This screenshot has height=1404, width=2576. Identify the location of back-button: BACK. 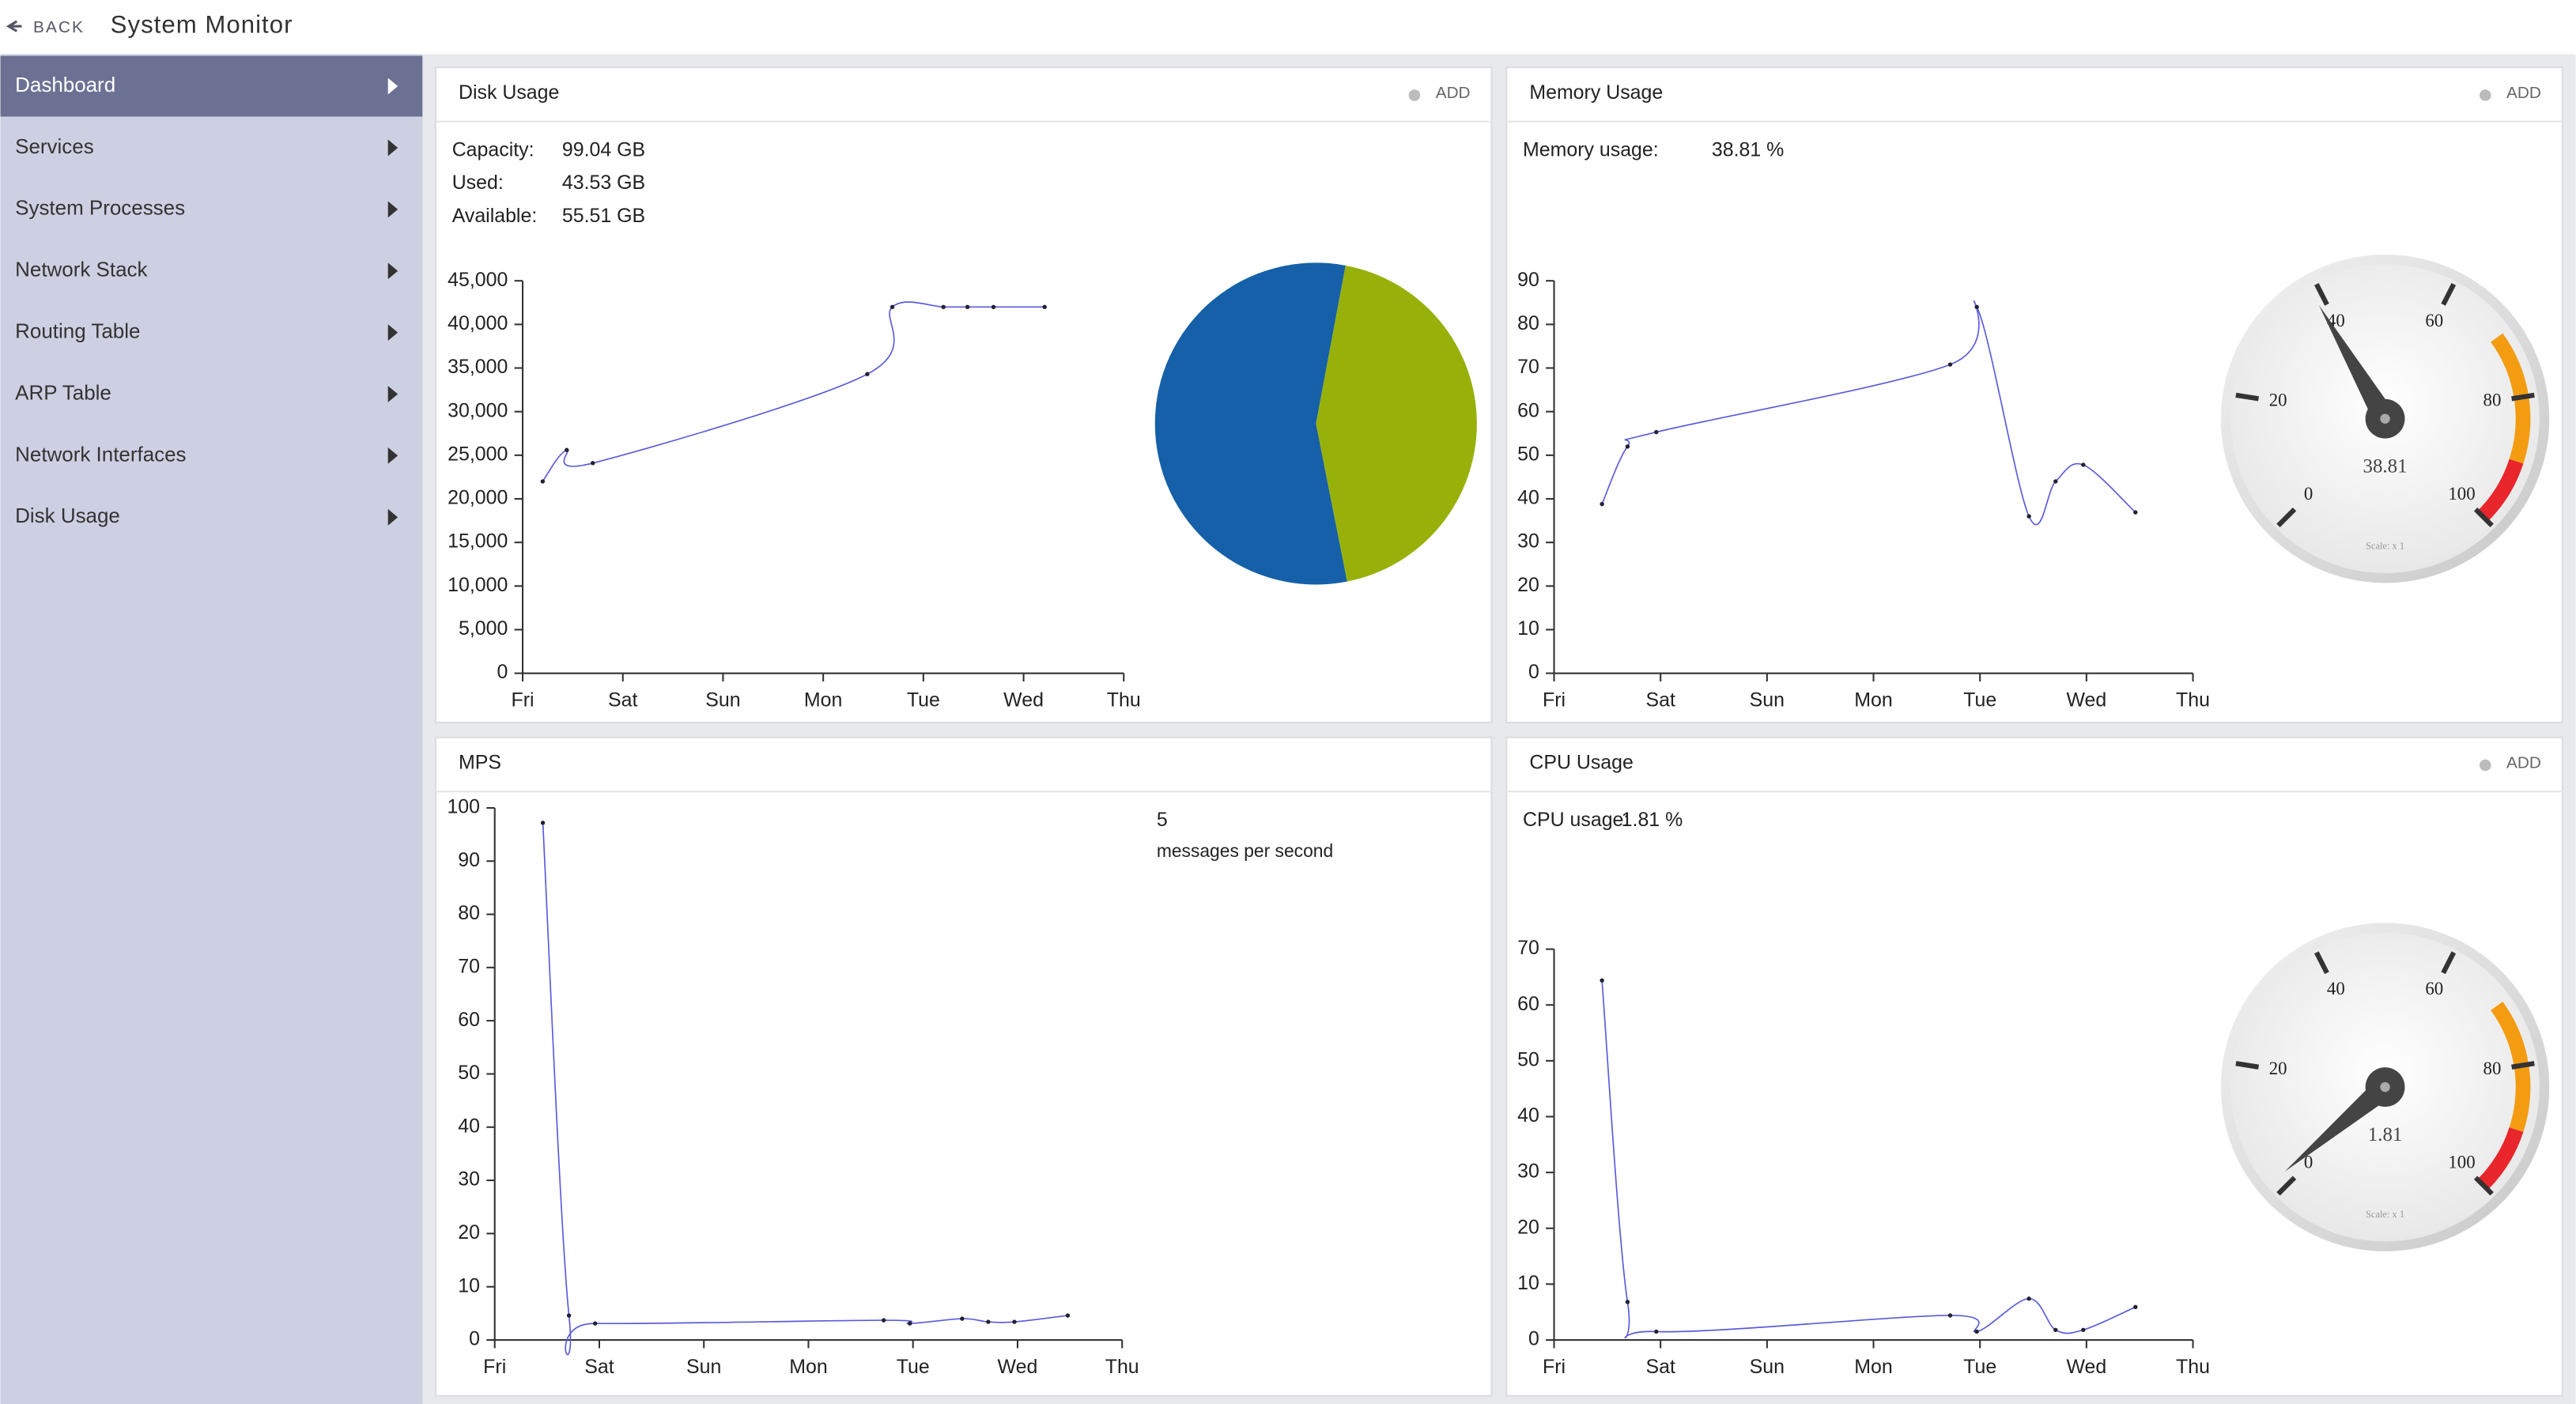
(45, 27).